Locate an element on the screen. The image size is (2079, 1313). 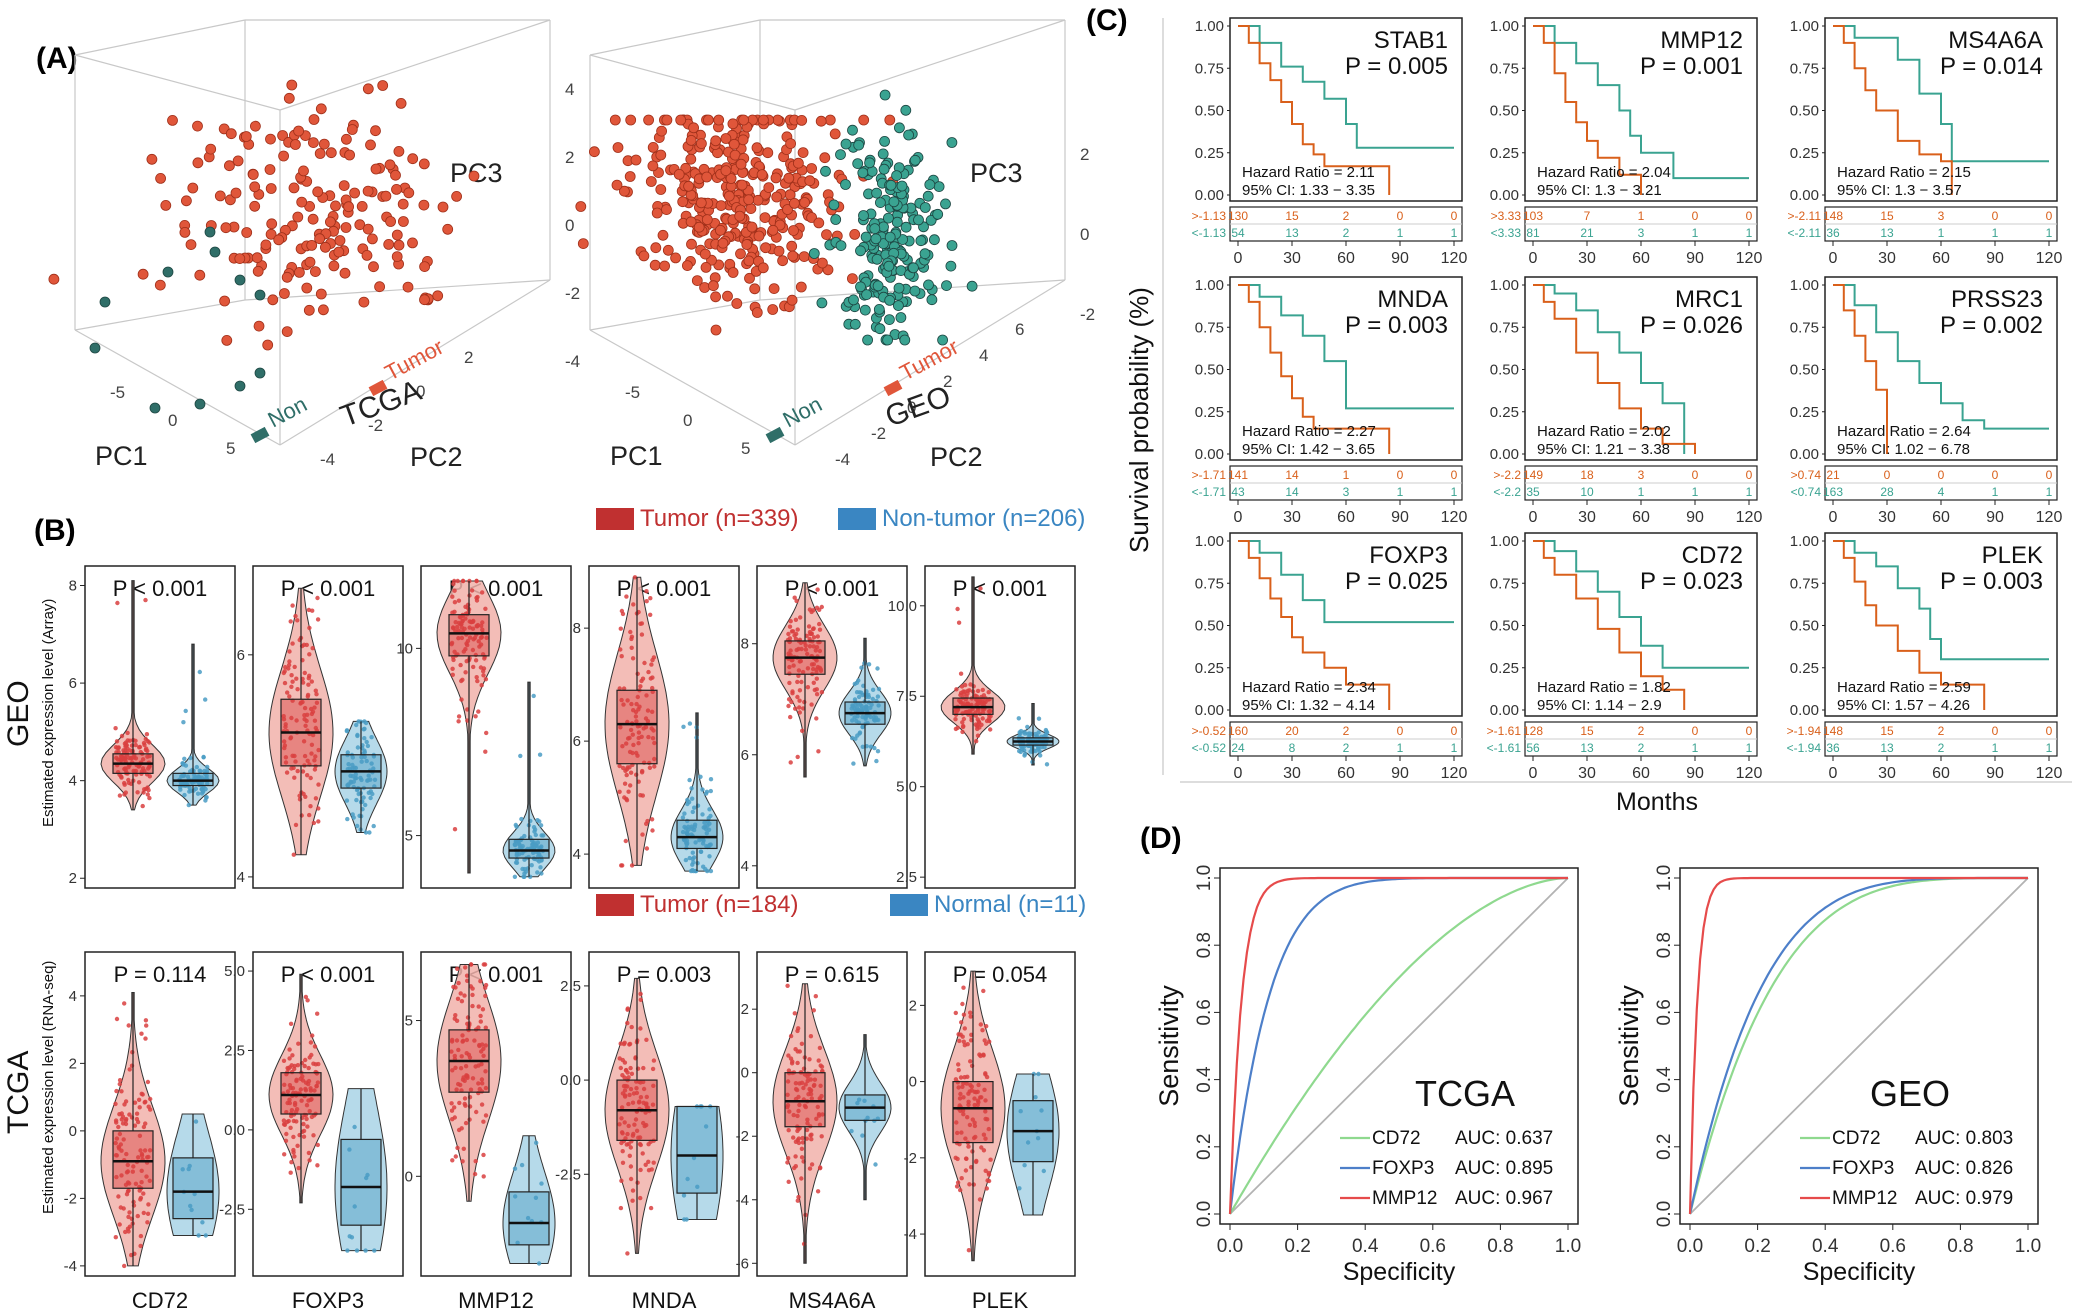
y-tick-label: 4 is located at coordinates (241, 877).